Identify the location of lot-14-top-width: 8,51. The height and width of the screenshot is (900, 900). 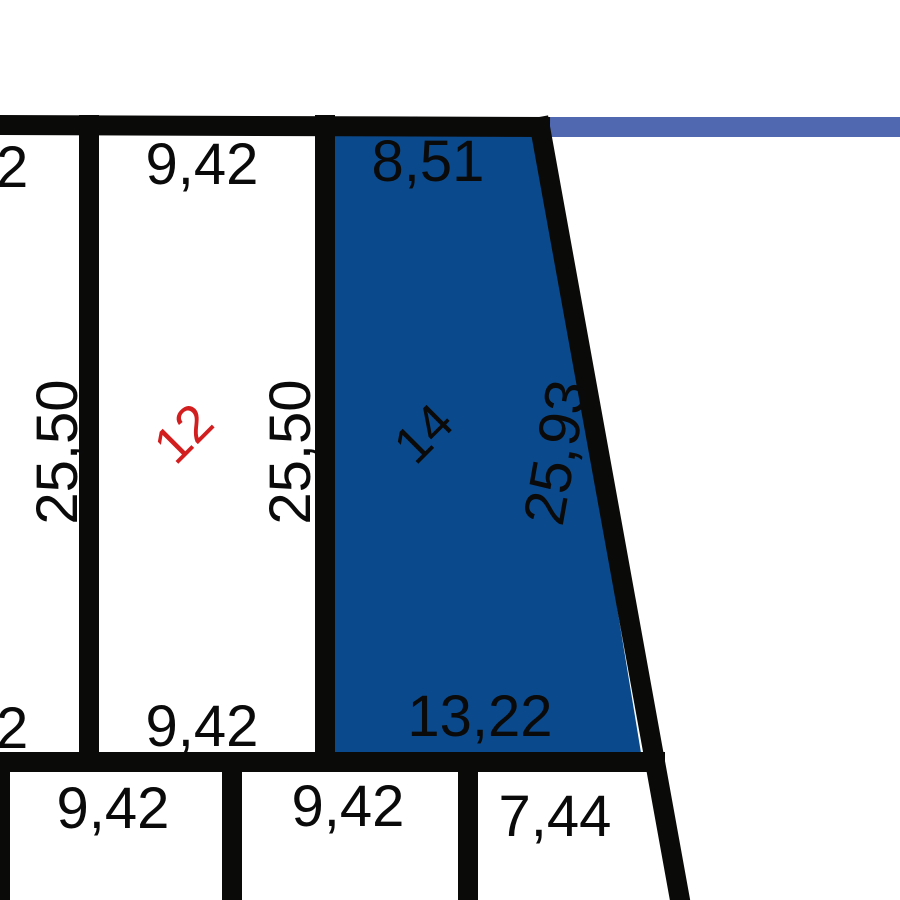
(428, 161).